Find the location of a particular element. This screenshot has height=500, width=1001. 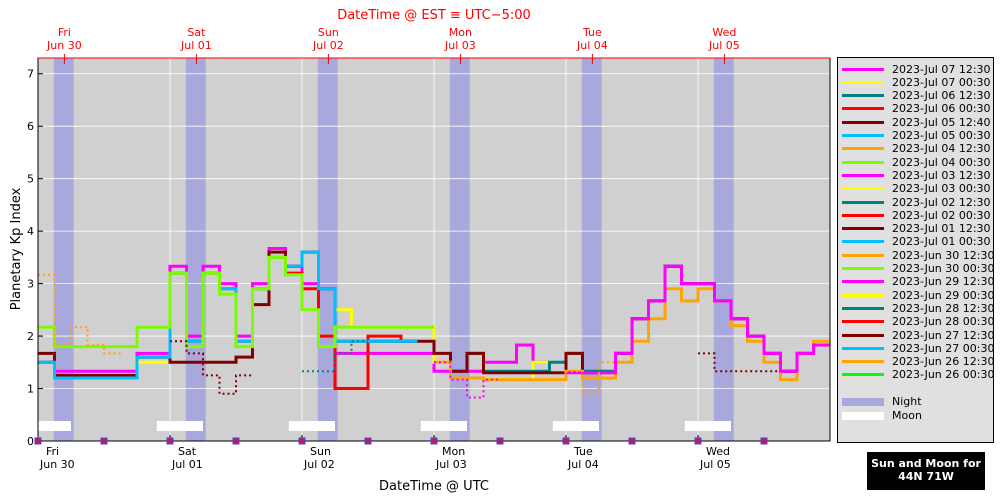

legend-label: 2023-Jul 01 12:30 is located at coordinates (941, 229).